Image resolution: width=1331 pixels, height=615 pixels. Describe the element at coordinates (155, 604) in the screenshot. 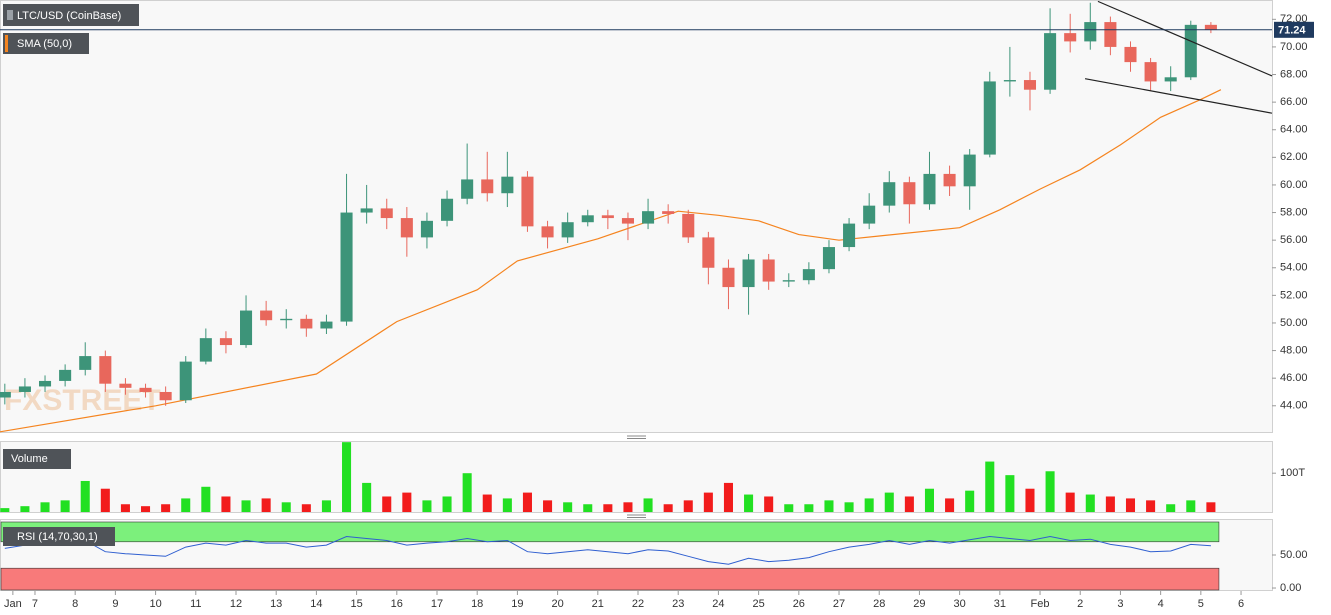

I see `x-tick-label: 10` at that location.